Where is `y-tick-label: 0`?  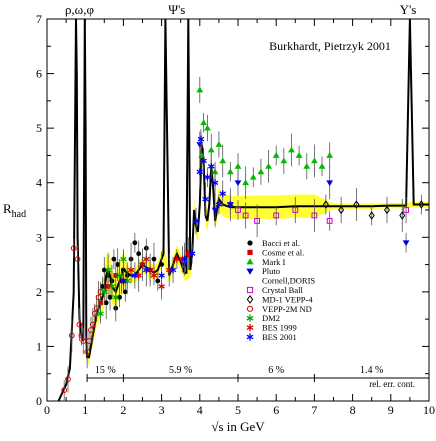 y-tick-label: 0 is located at coordinates (39, 401).